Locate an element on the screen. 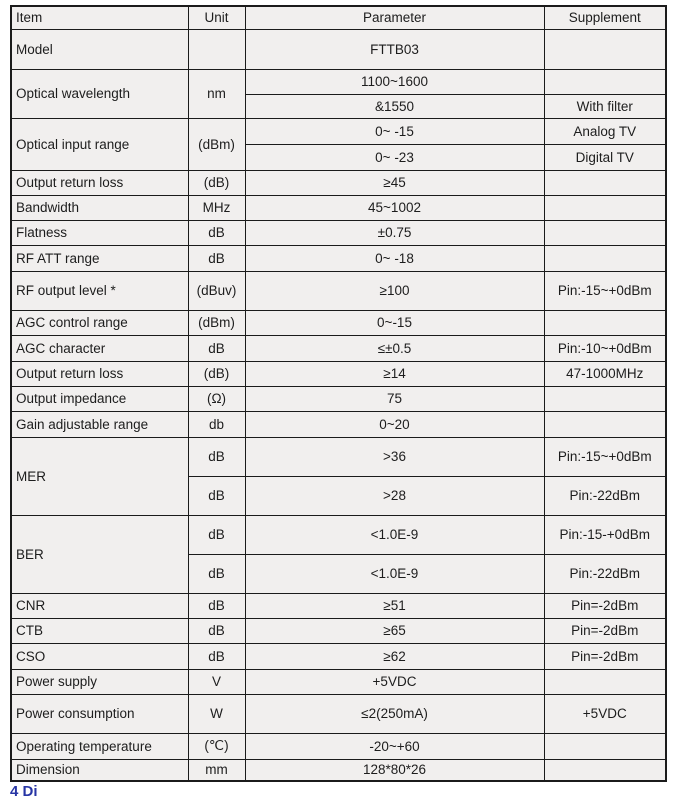 The width and height of the screenshot is (690, 800). row-output-return-loss-2: Output return loss (dB) ≥14 47-1000MHz is located at coordinates (338, 373).